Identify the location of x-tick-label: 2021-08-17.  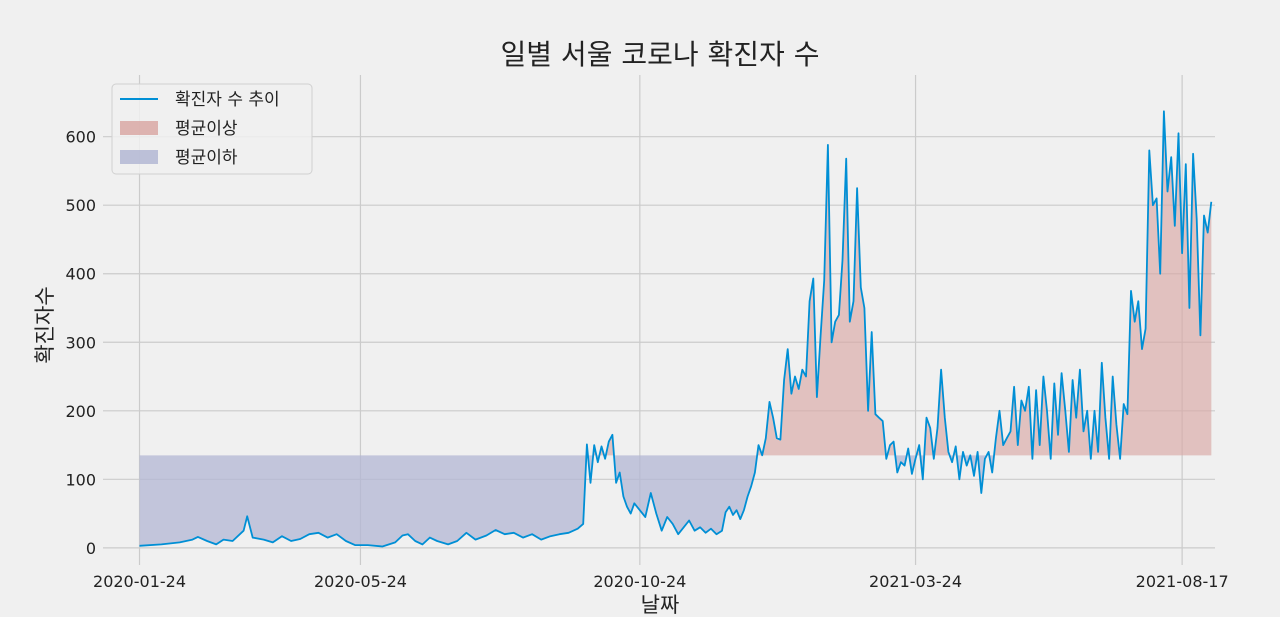
(1182, 581).